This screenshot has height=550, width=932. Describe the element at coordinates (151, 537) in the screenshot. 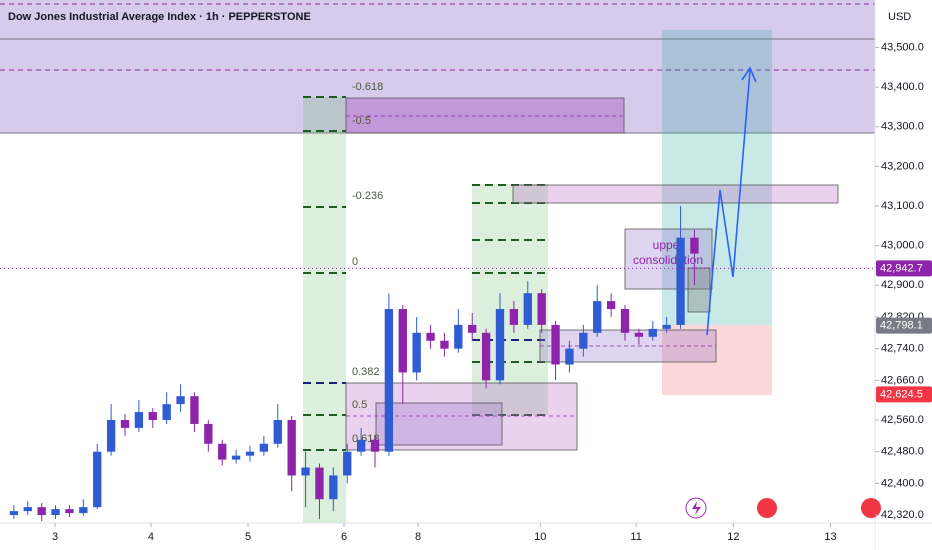

I see `x-tick-label: 4` at that location.